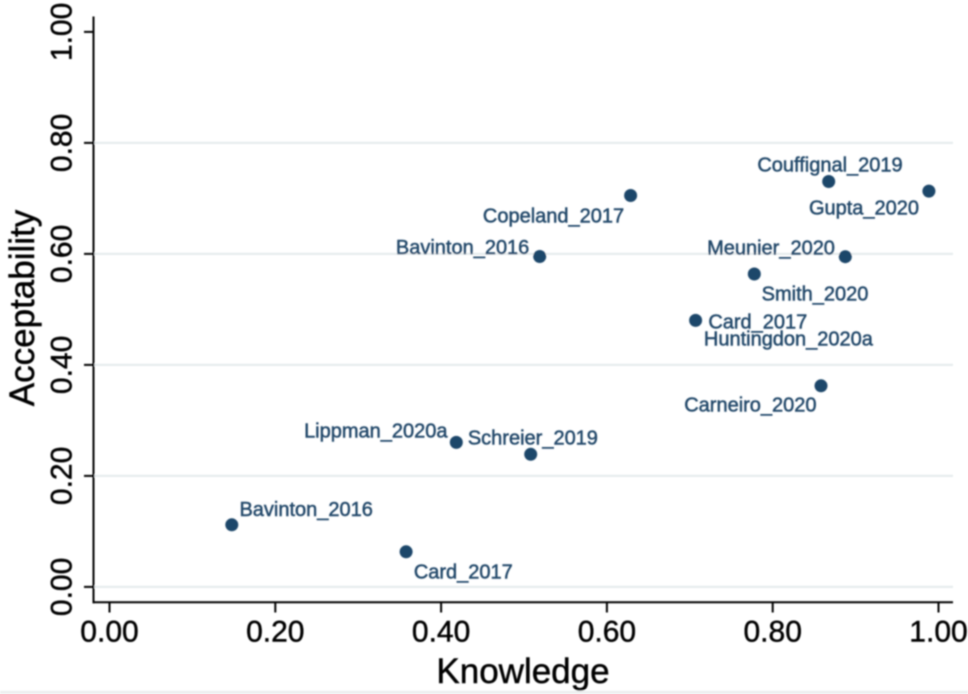 The height and width of the screenshot is (694, 968). Describe the element at coordinates (750, 405) in the screenshot. I see `svg-text: Carneiro_2020` at that location.